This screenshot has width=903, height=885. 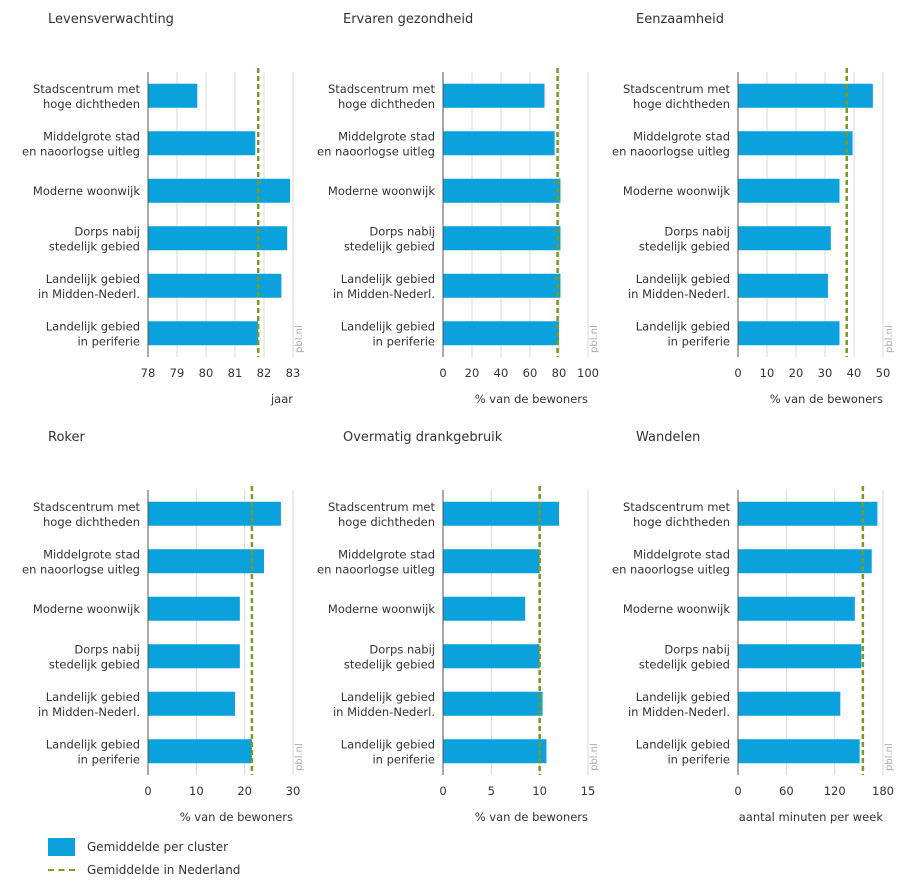 What do you see at coordinates (668, 437) in the screenshot?
I see `panel-title-wandelen: Wandelen` at bounding box center [668, 437].